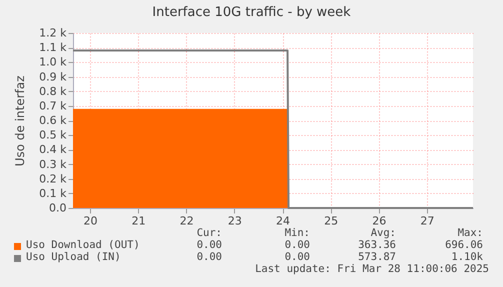 The height and width of the screenshot is (287, 503). What do you see at coordinates (53, 47) in the screenshot?
I see `y-tick-label: 1.1 k` at bounding box center [53, 47].